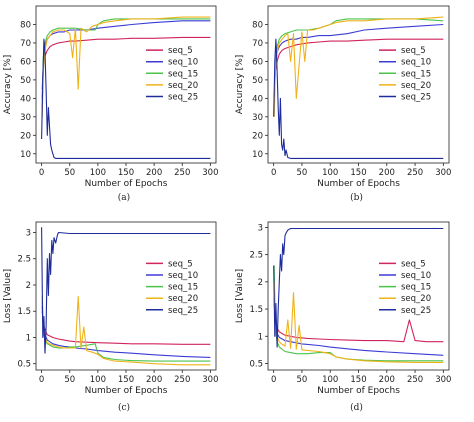  I want to click on subplot-caption: (c), so click(124, 407).